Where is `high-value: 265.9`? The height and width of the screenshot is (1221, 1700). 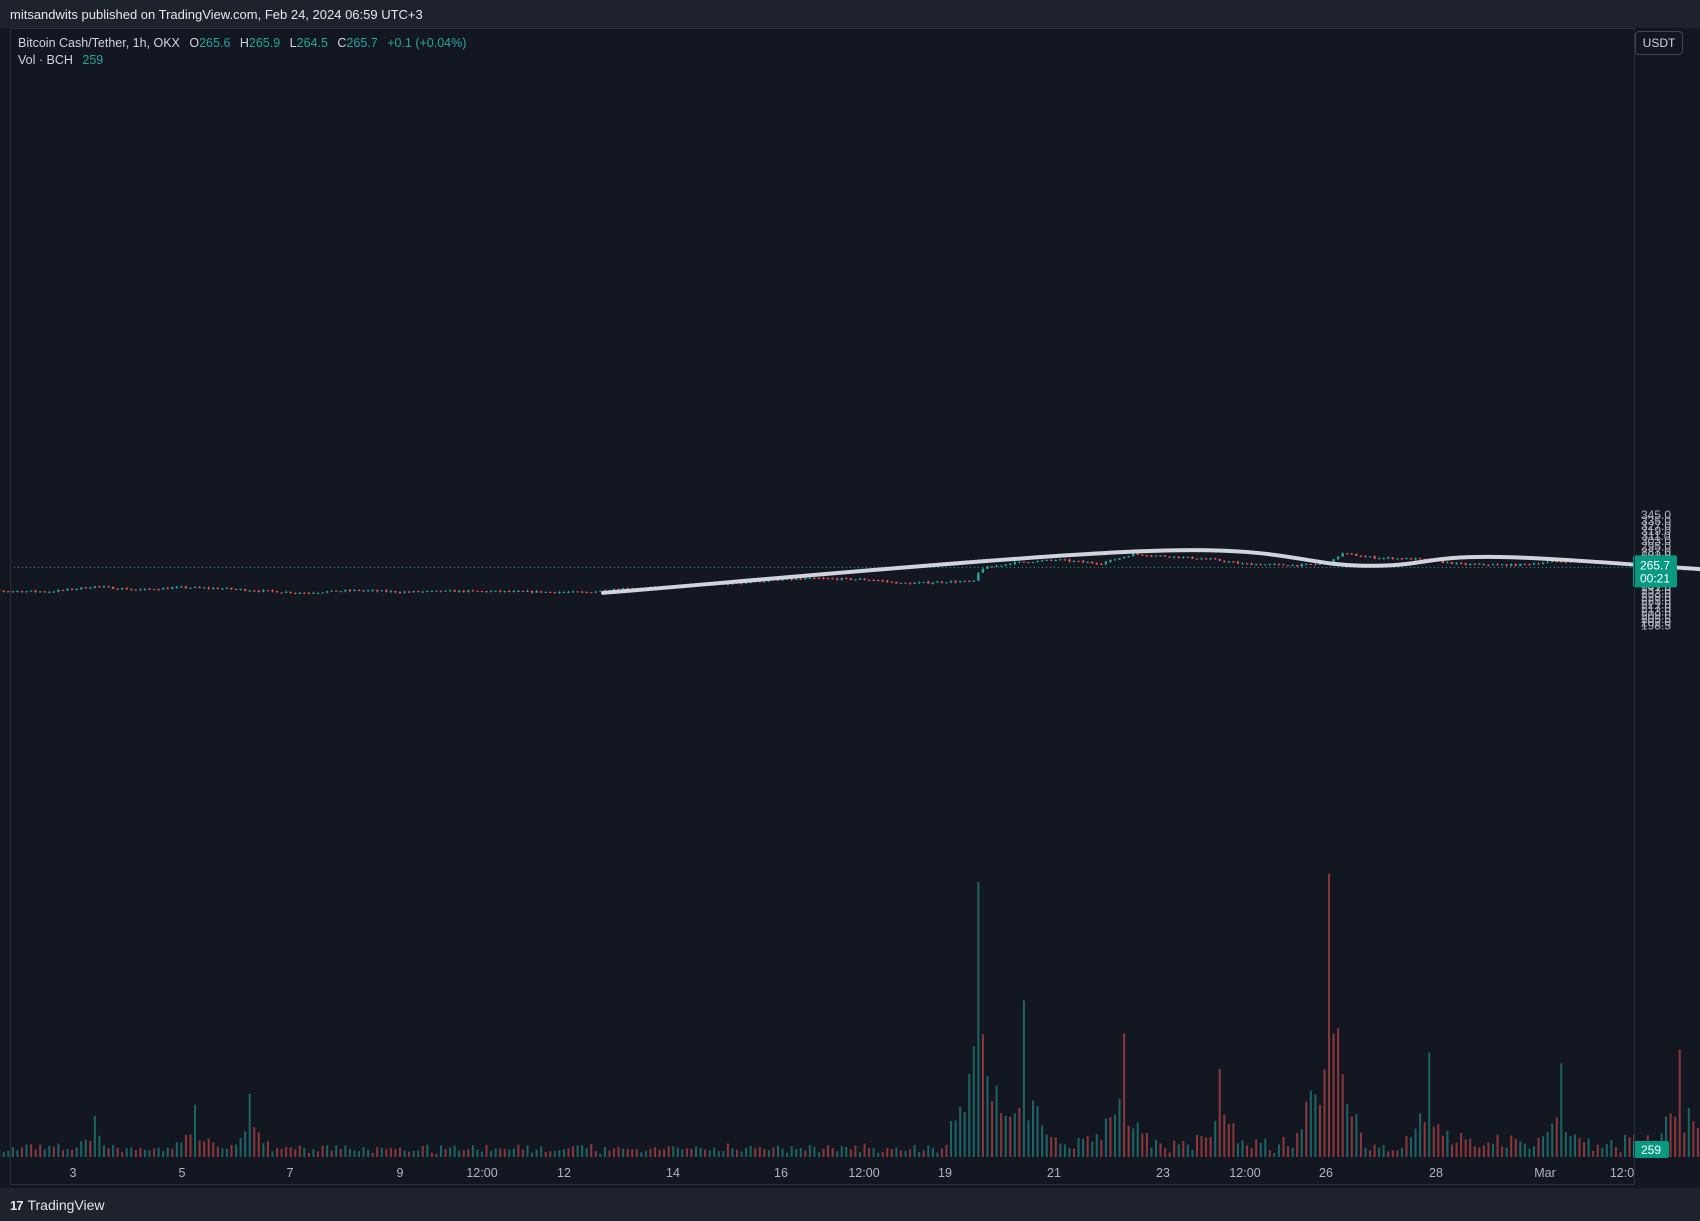
high-value: 265.9 is located at coordinates (264, 43).